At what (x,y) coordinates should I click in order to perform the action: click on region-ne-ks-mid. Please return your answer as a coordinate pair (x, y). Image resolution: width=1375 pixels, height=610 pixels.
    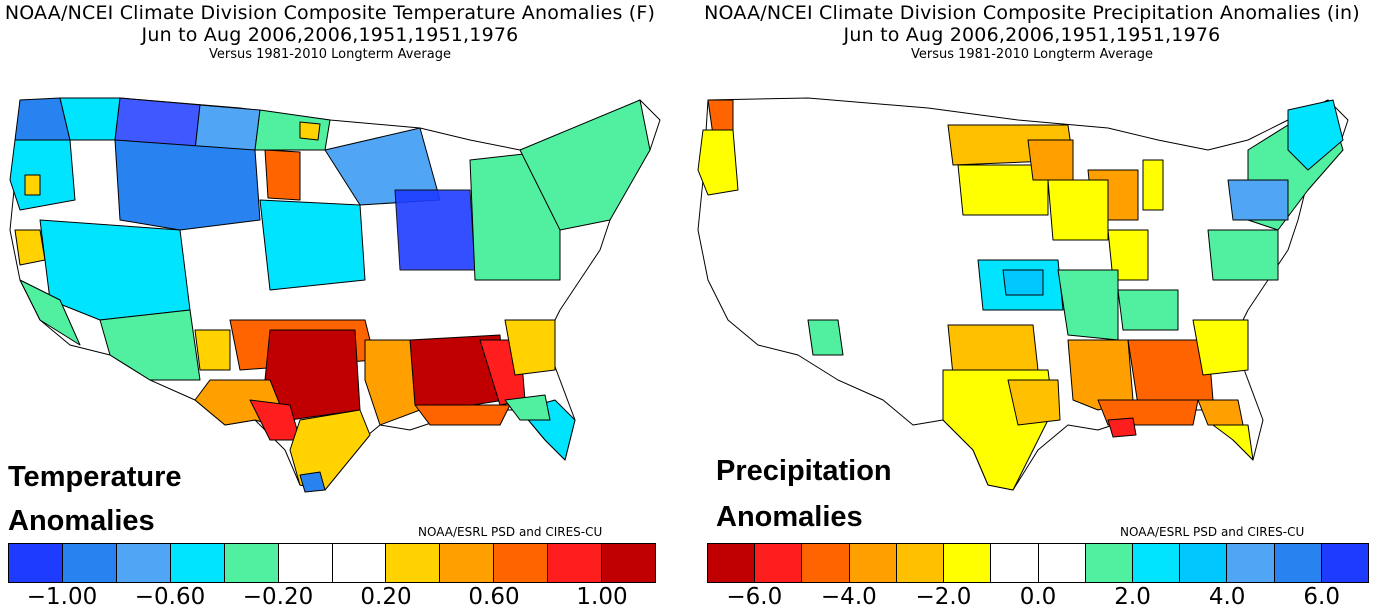
    Looking at the image, I should click on (312, 245).